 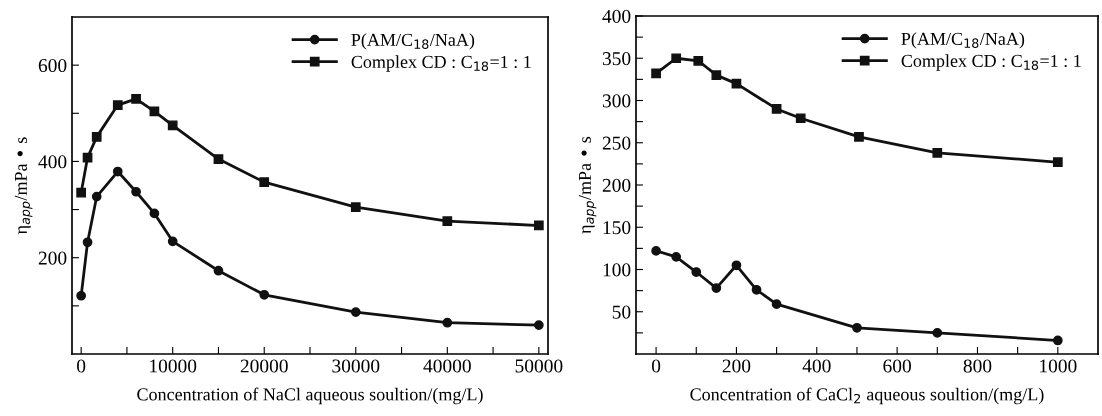 I want to click on x-tick-label: 800, so click(x=977, y=366).